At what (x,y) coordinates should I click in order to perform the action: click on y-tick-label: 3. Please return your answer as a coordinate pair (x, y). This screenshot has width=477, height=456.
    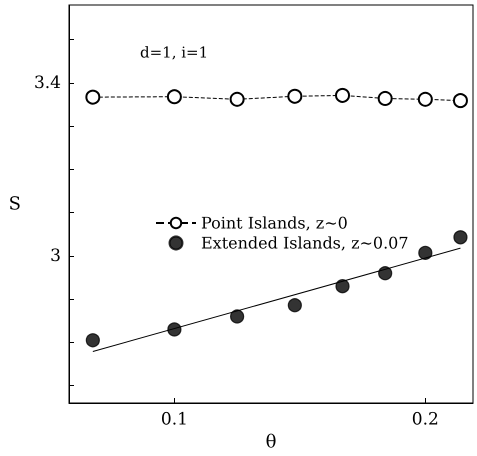
    Looking at the image, I should click on (55, 256).